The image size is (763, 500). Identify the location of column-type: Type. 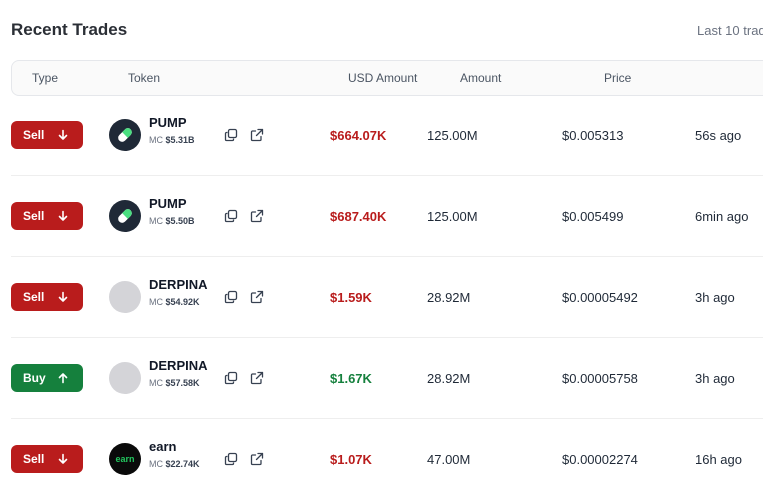
(45, 78).